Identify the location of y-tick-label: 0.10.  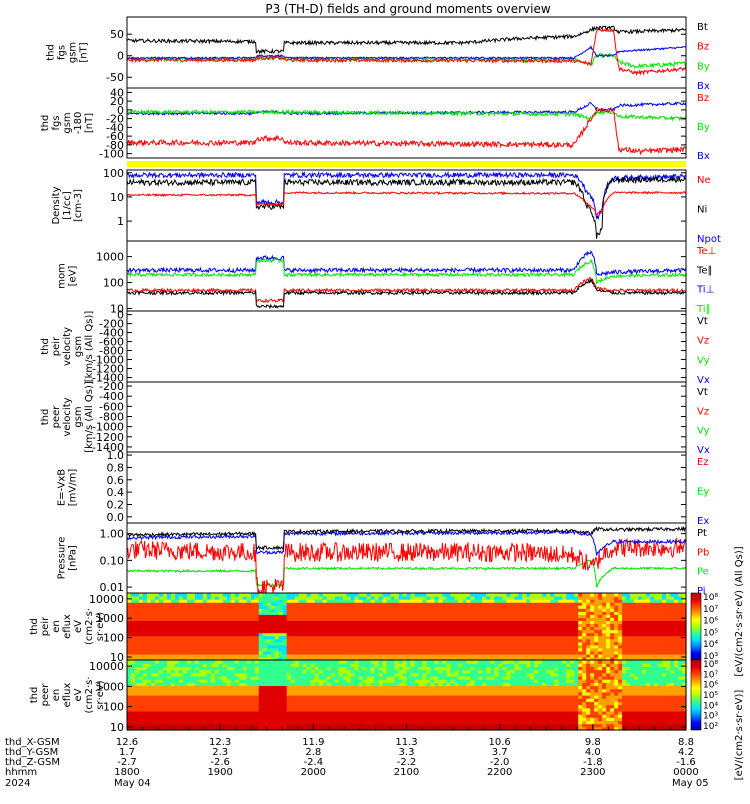
(112, 560).